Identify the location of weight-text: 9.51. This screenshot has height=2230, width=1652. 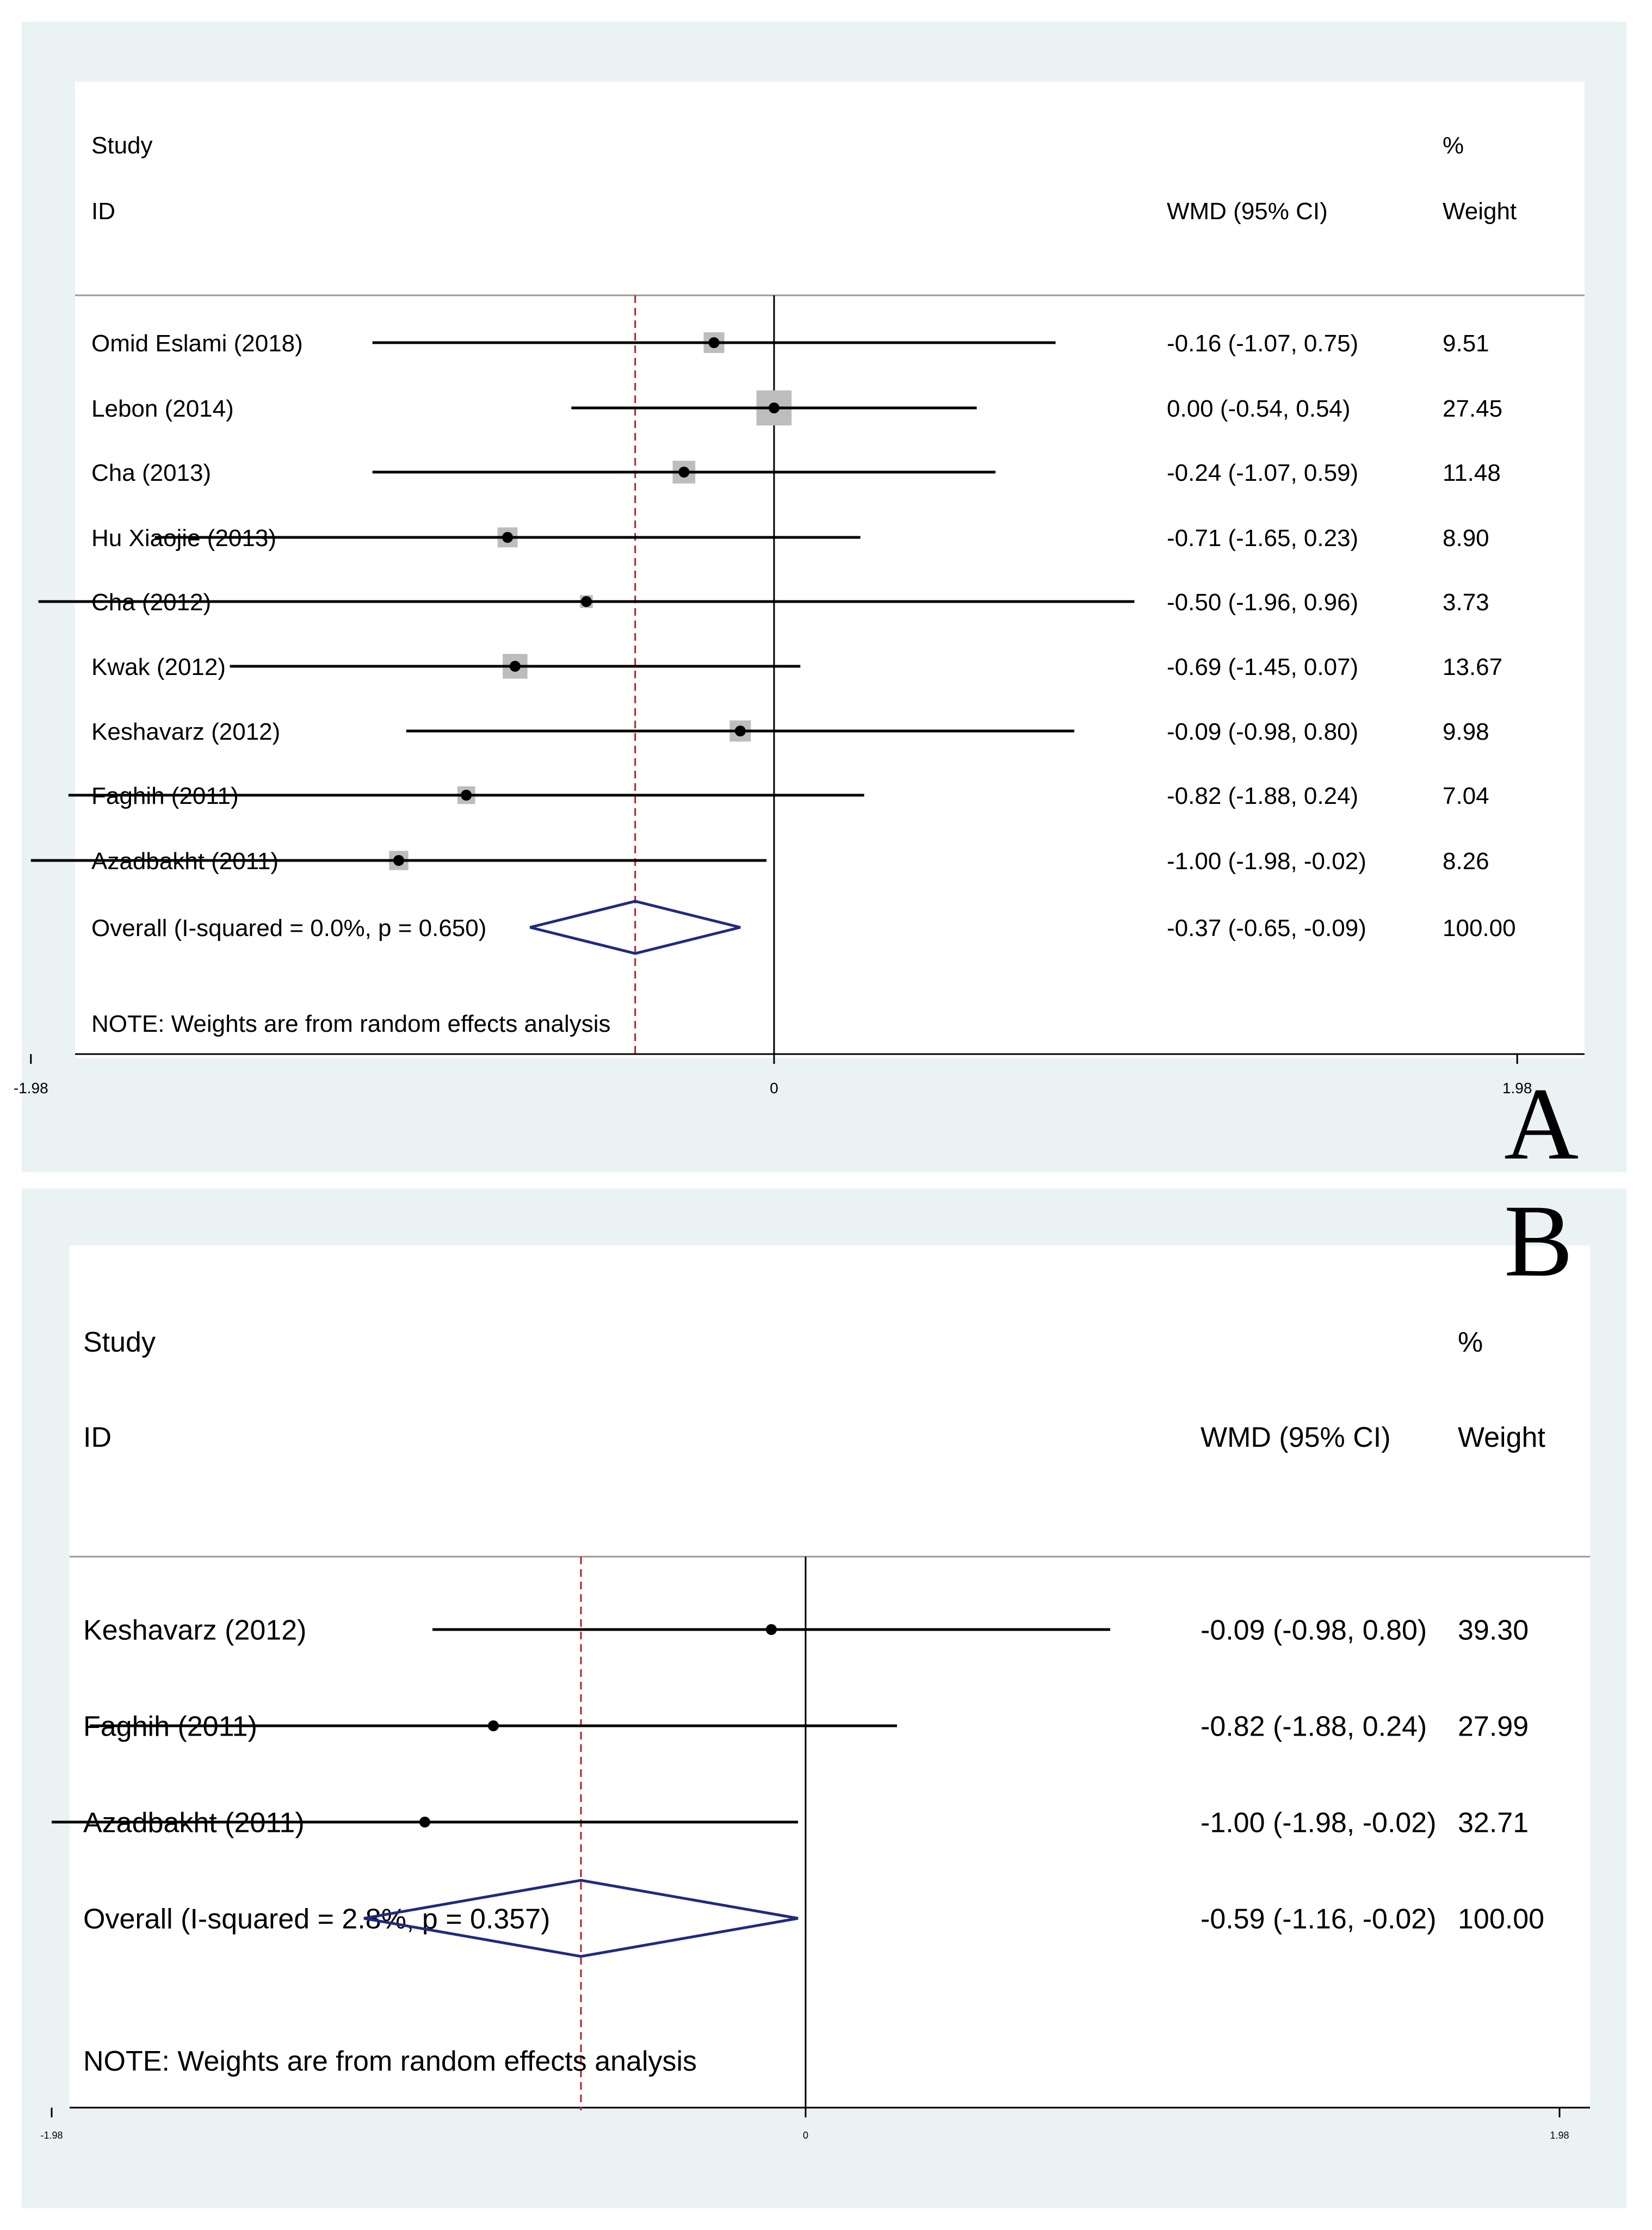
(1466, 343).